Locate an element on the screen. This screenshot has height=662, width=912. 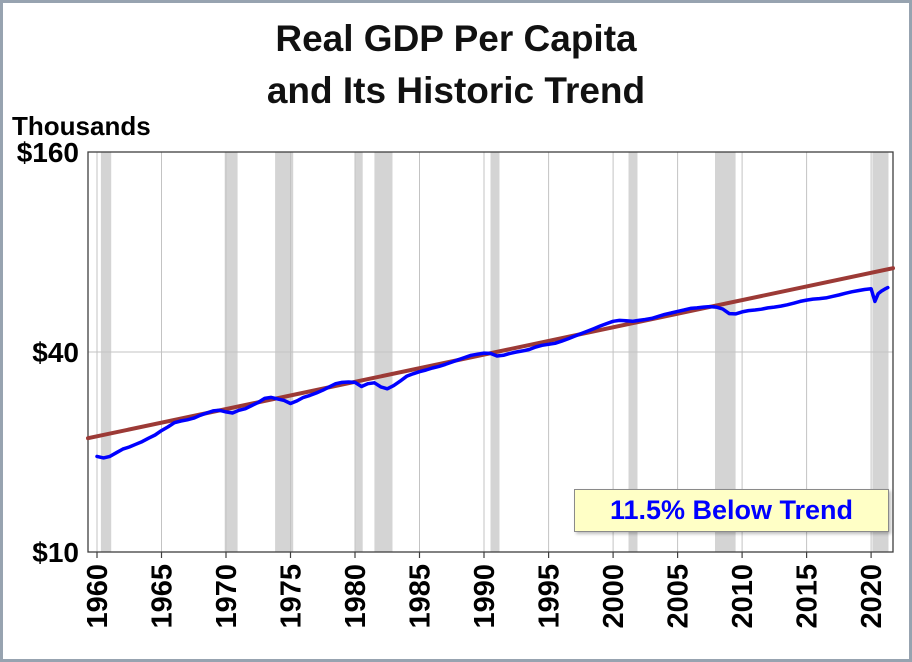
y-tick-label: $10 is located at coordinates (55, 552).